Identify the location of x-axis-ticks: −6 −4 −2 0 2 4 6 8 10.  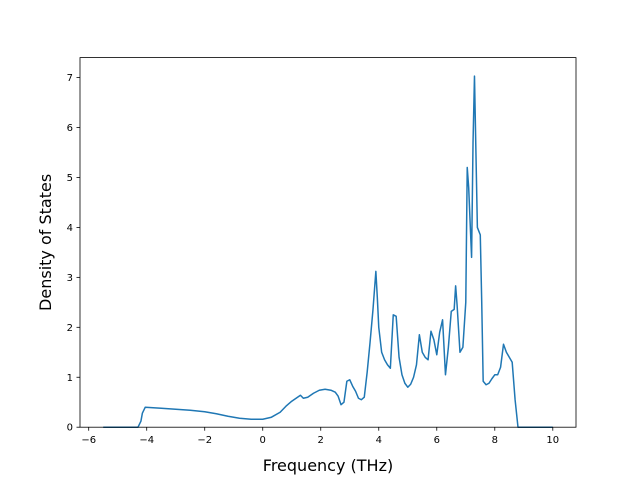
(320, 436).